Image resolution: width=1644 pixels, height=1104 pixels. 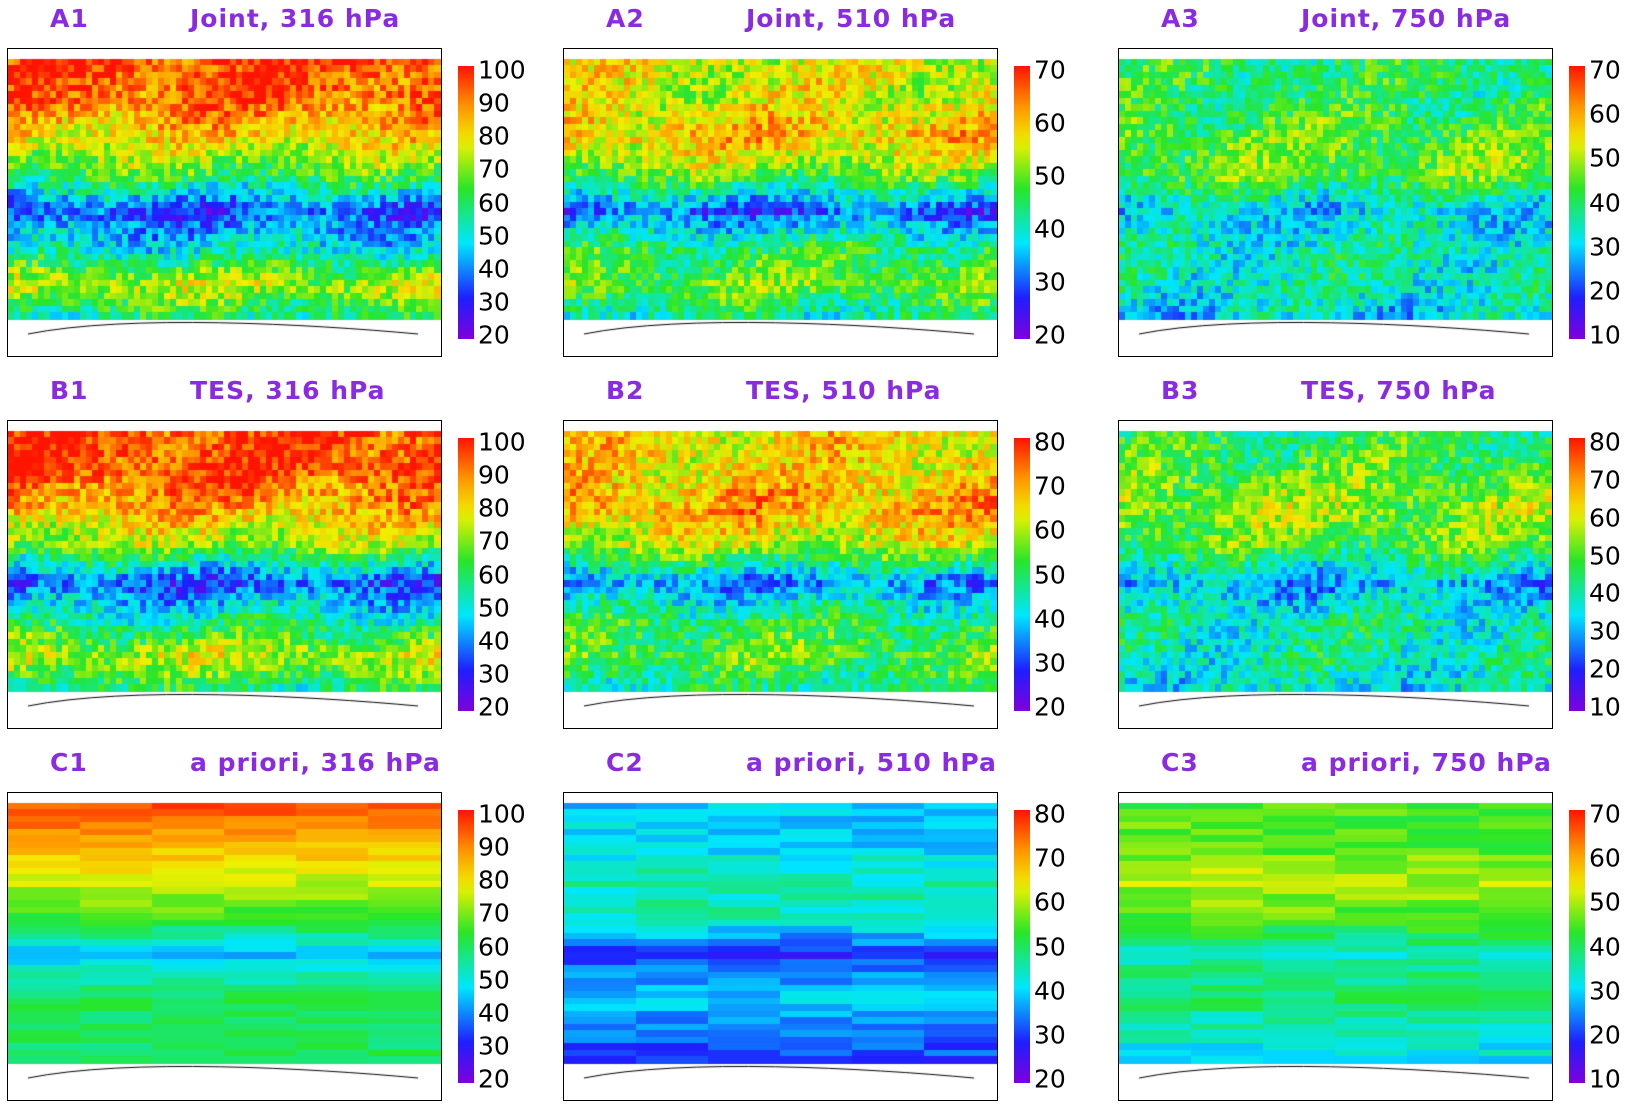 I want to click on map-panel-A2: A2 Joint, 510 hPa 20 30 40 50 60 70, so click(x=826, y=185).